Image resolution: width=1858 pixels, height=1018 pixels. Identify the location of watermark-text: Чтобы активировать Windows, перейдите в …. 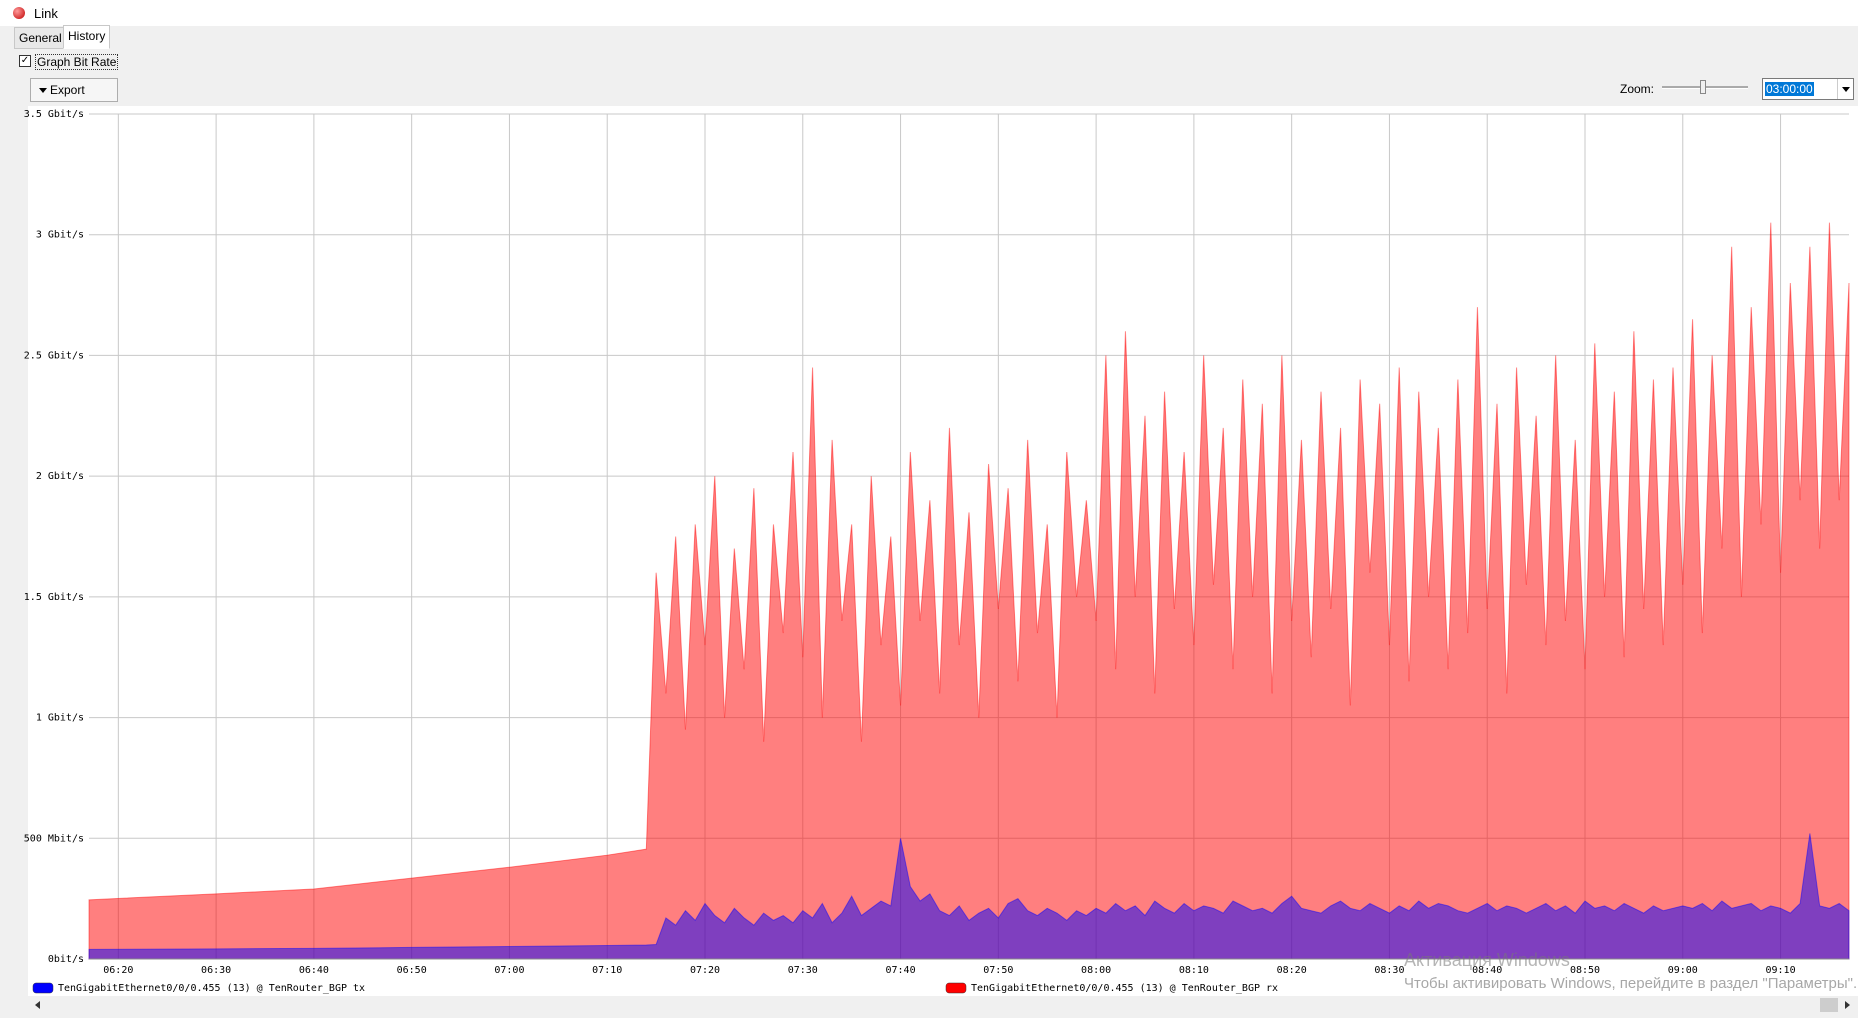
(1631, 983).